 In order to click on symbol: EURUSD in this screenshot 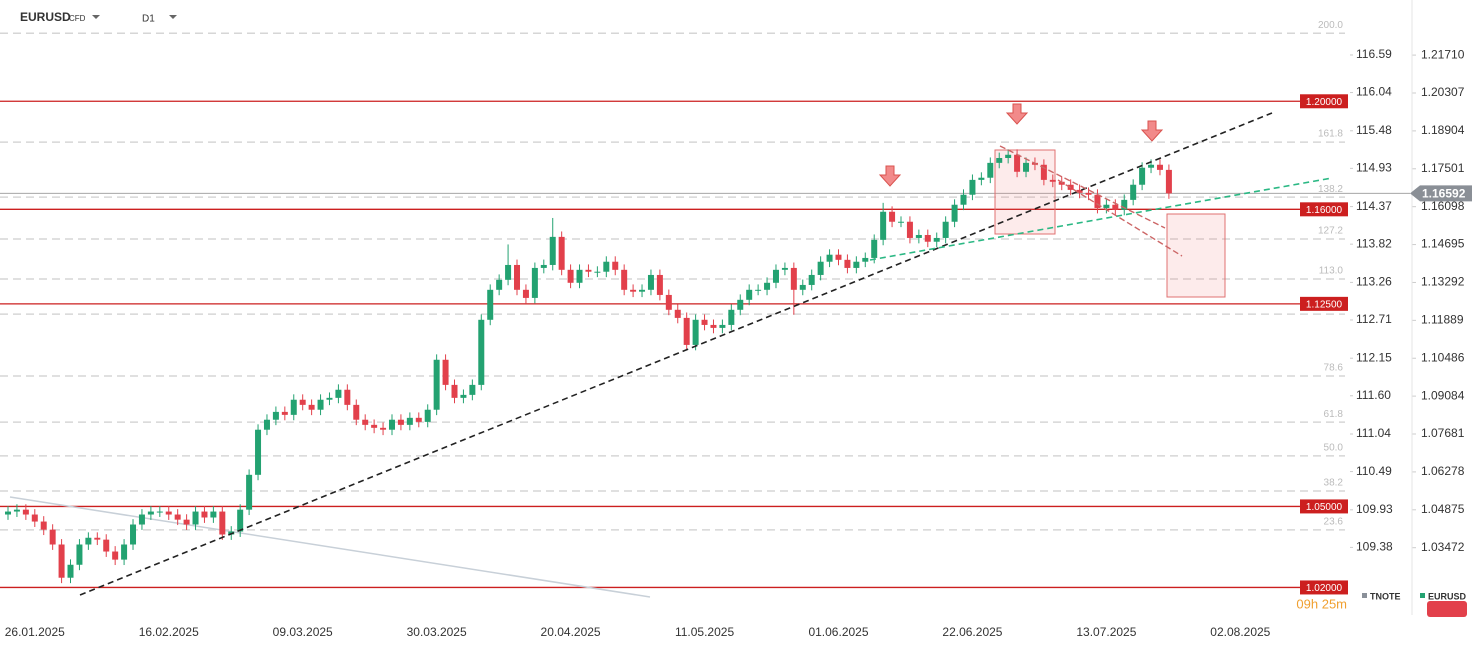, I will do `click(45, 17)`.